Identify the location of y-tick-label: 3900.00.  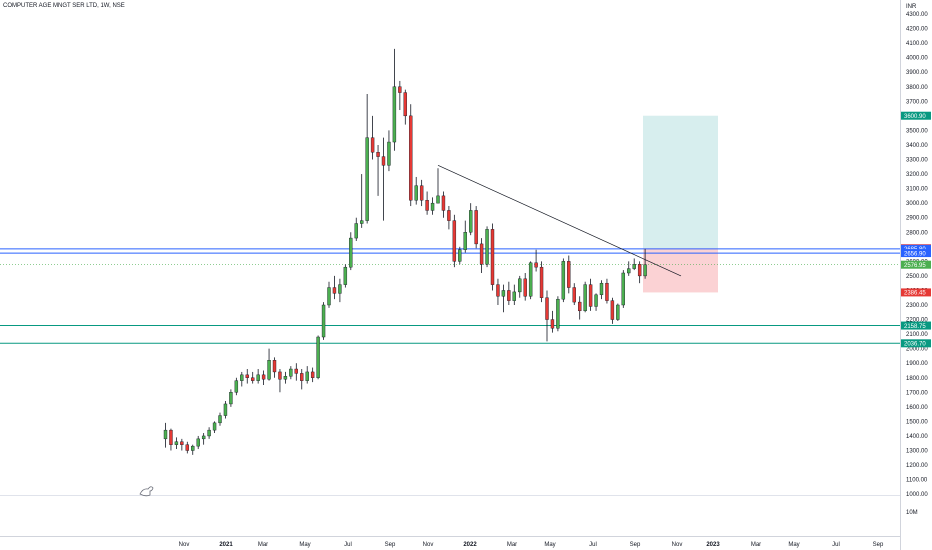
(917, 73).